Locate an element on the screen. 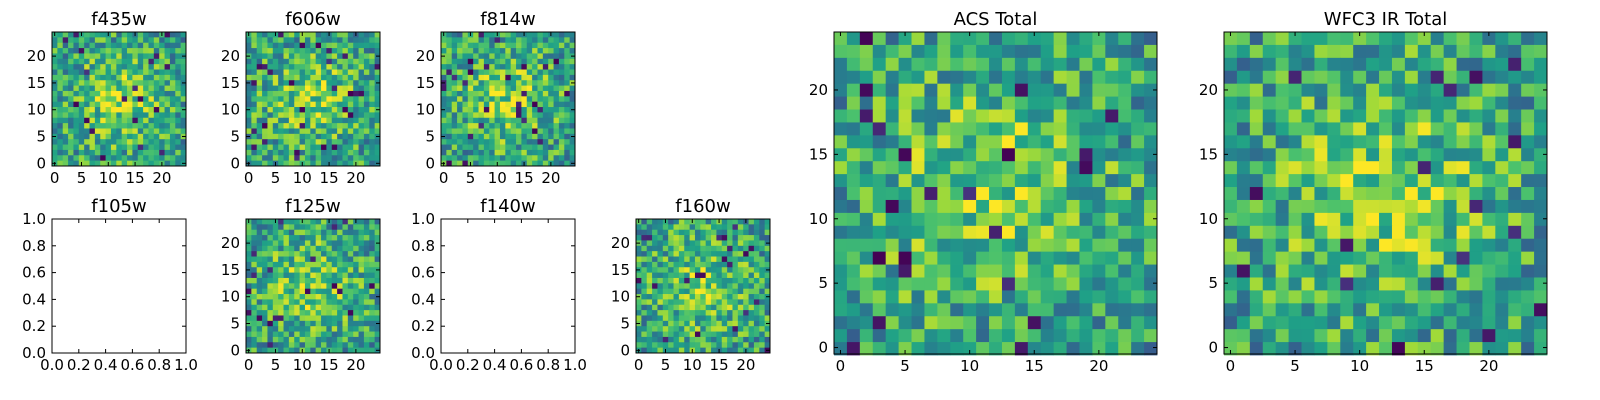 This screenshot has width=1600, height=400. x-tick-label: 0.8 is located at coordinates (159, 365).